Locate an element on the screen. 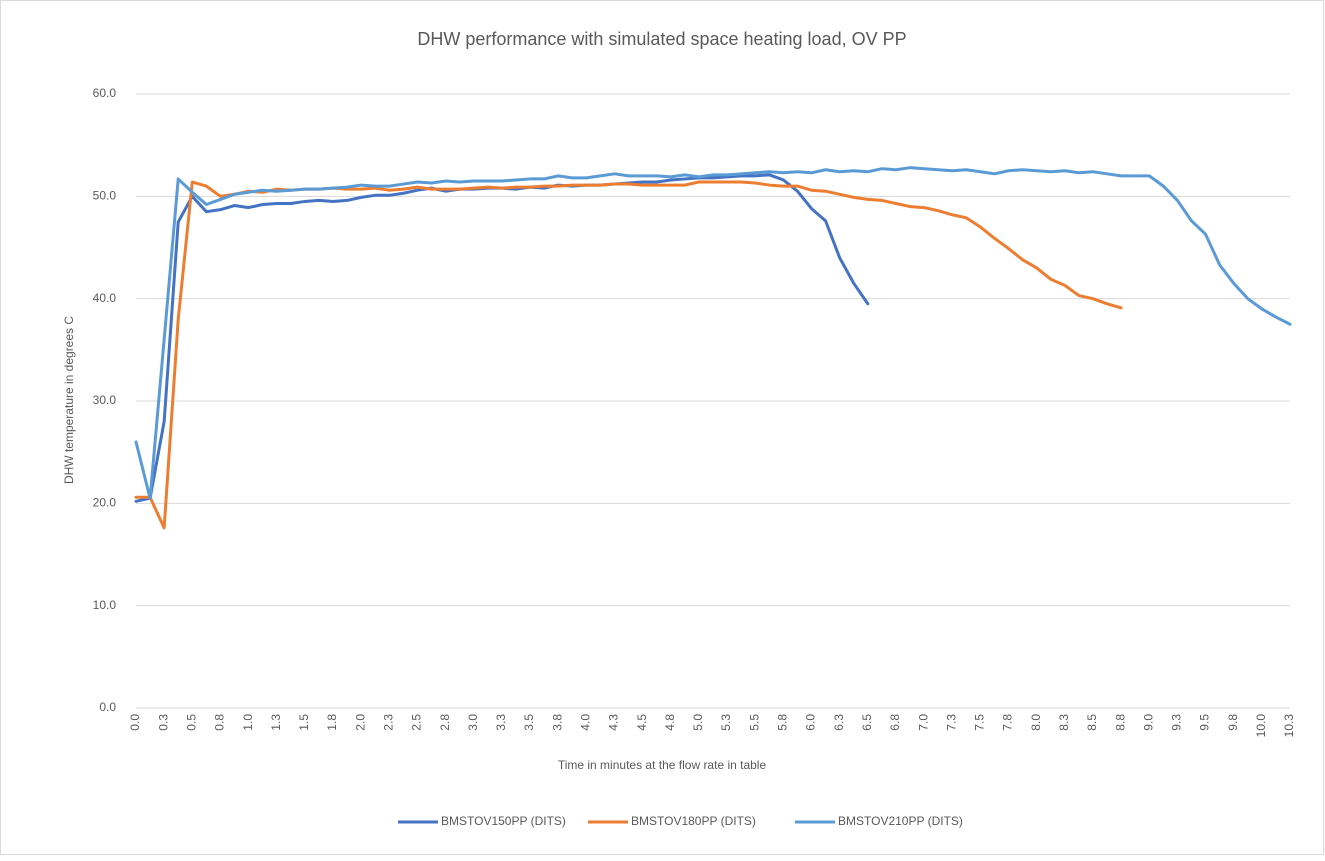  x-tick-label: 6.5 is located at coordinates (867, 722).